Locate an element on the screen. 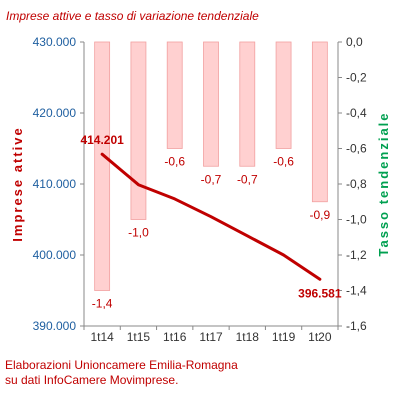 The height and width of the screenshot is (400, 400). left-tick-label-3: 420.000 is located at coordinates (55, 113).